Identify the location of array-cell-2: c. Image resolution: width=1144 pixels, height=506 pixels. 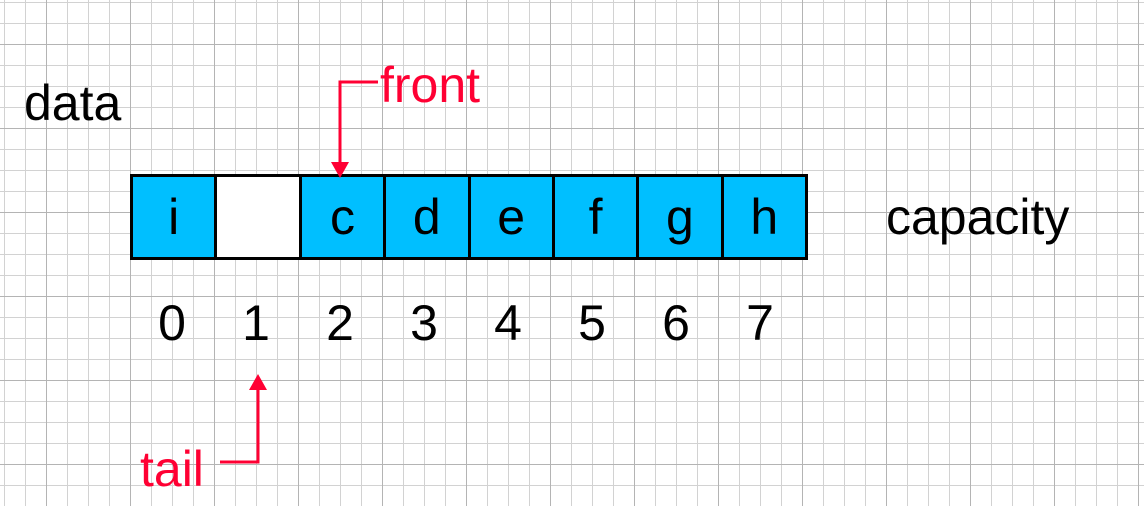
(344, 217).